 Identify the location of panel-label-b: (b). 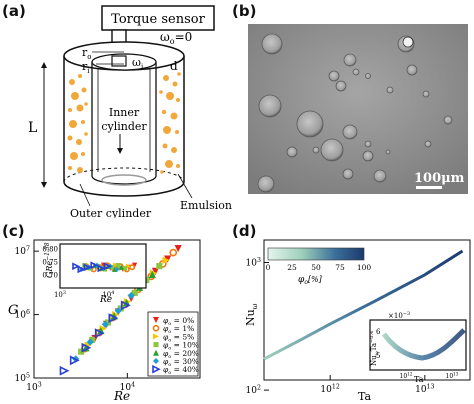
(244, 11).